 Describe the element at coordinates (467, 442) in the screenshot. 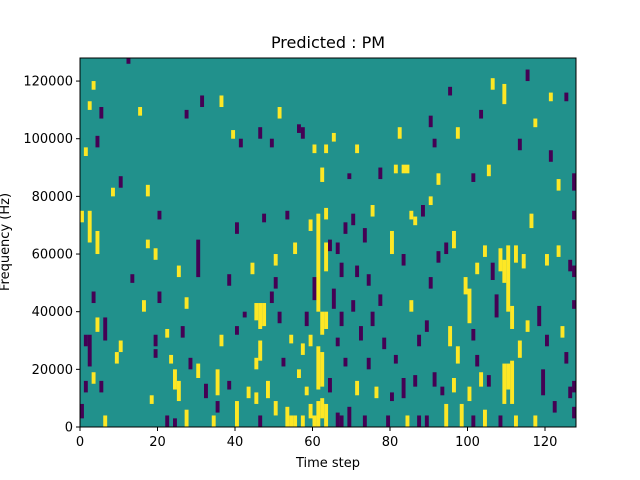

I see `x-tick-label: 100` at that location.